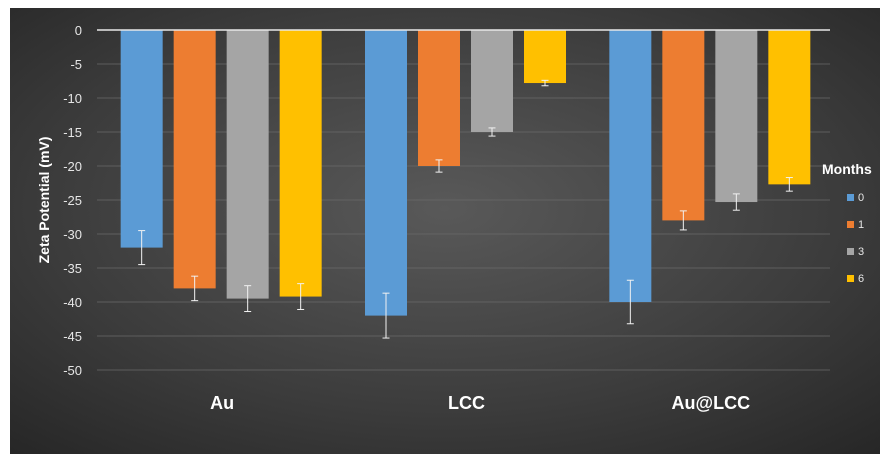 This screenshot has height=457, width=880. Describe the element at coordinates (76, 64) in the screenshot. I see `y-tick-label: -5` at that location.